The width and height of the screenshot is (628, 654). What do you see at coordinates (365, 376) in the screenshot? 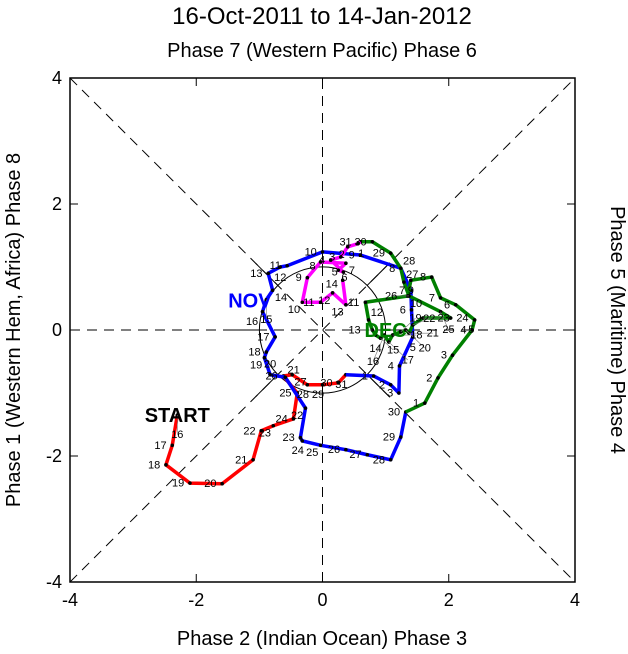
I see `day-label: 1` at bounding box center [365, 376].